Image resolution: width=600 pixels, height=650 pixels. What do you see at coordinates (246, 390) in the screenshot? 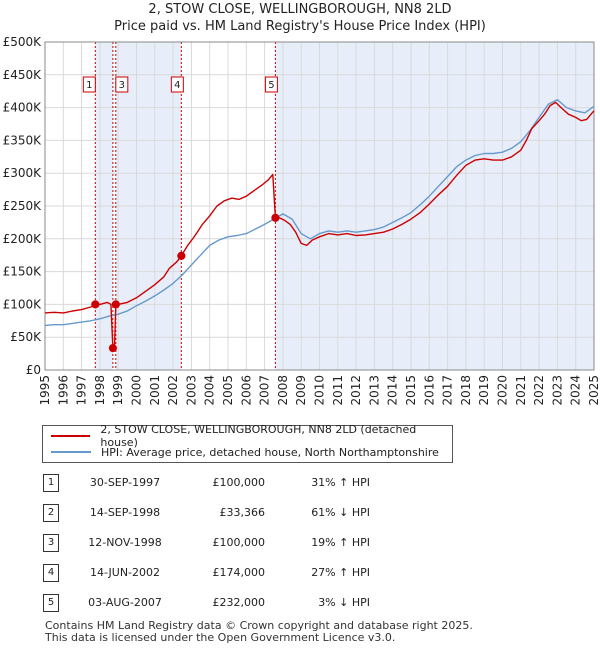
I see `x-tick-label: 2006` at bounding box center [246, 390].